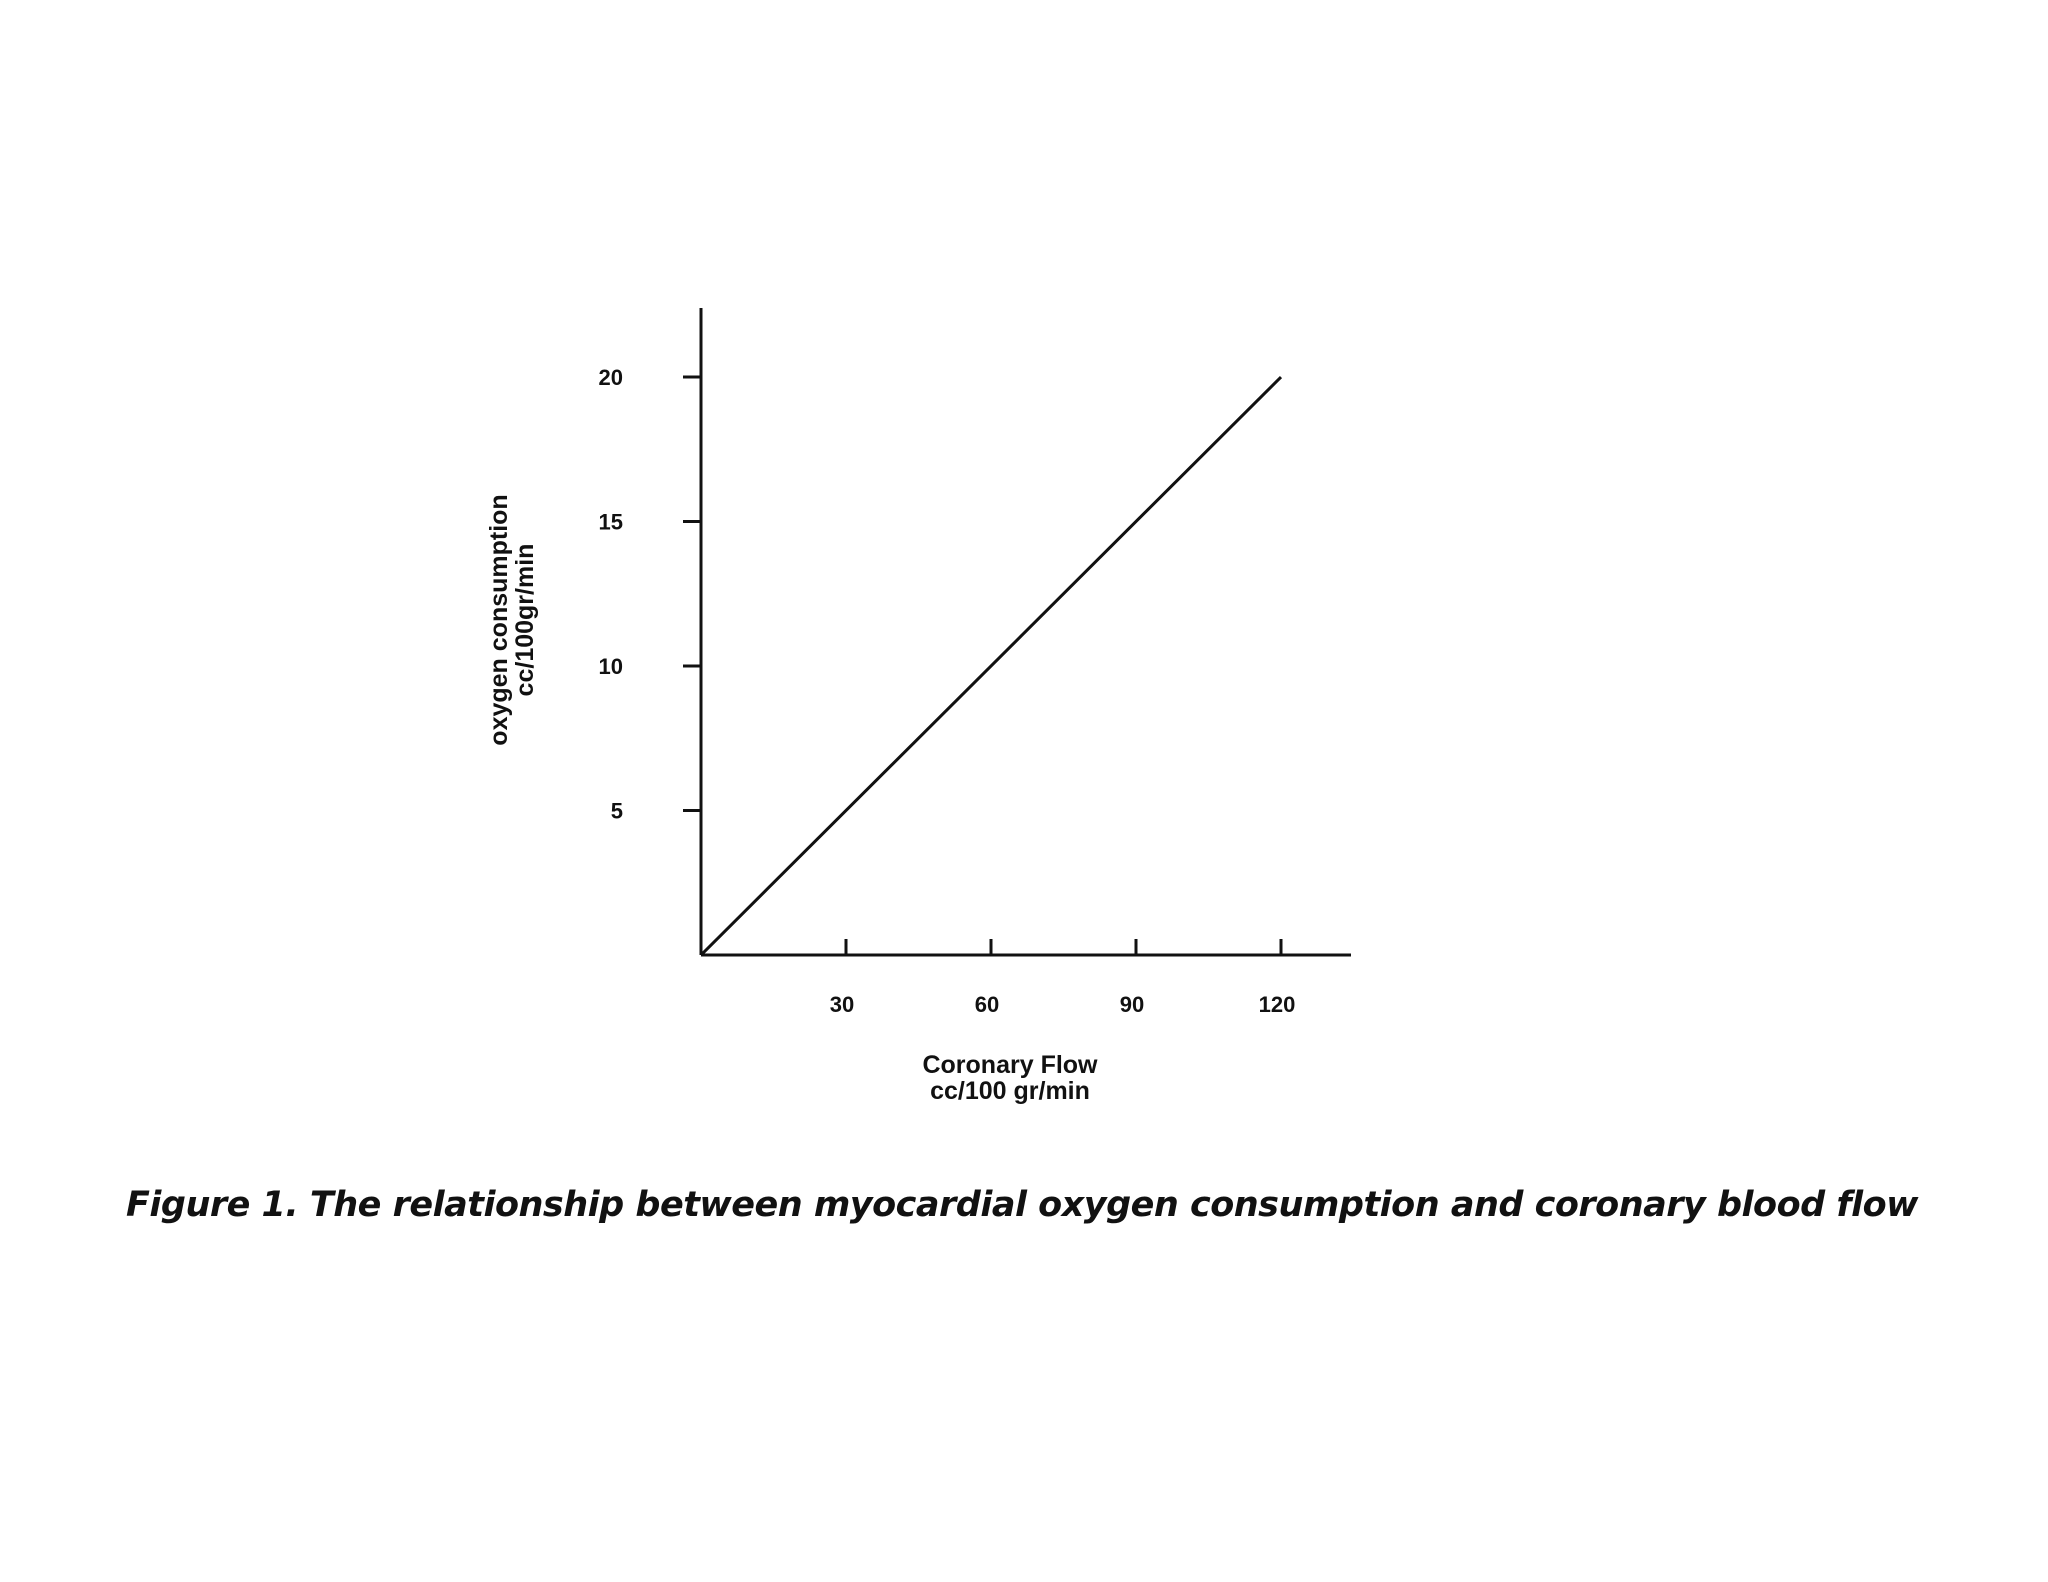  Describe the element at coordinates (617, 811) in the screenshot. I see `y-tick-label: 5` at that location.